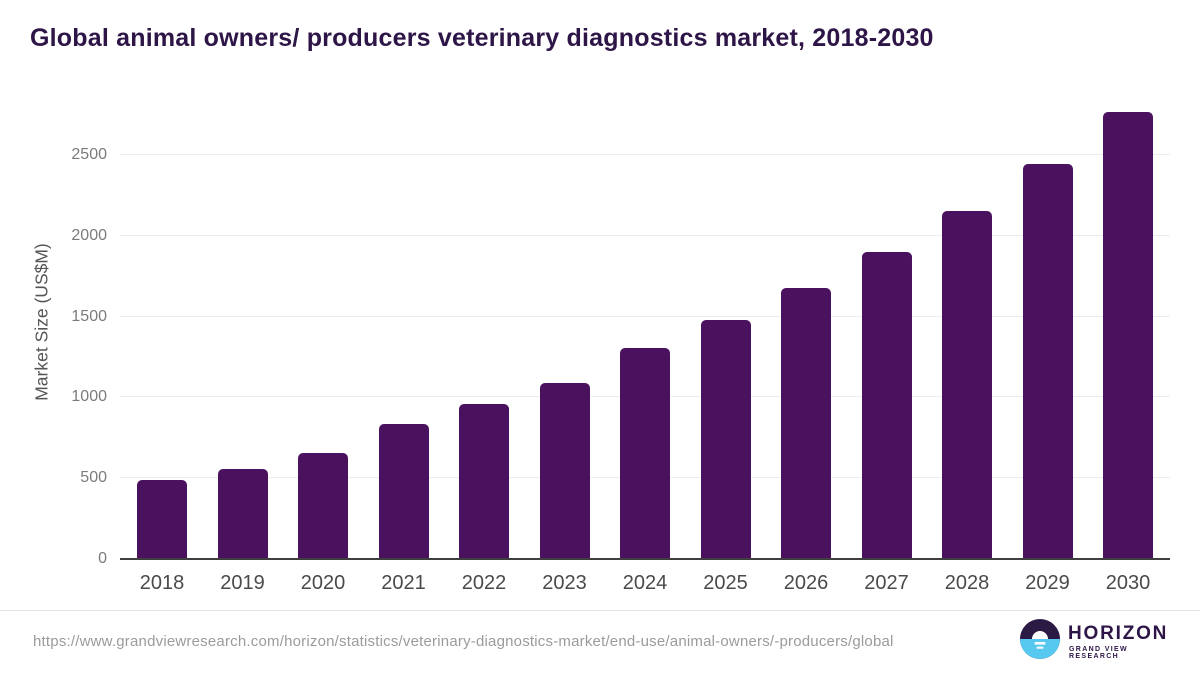 The image size is (1200, 675). Describe the element at coordinates (600, 610) in the screenshot. I see `footer-divider` at that location.